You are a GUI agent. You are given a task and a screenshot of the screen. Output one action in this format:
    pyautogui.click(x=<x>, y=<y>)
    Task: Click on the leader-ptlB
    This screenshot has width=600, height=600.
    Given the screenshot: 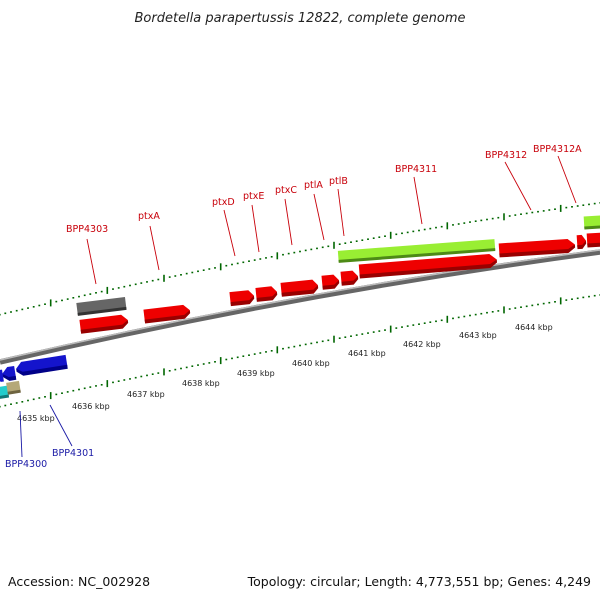 What is the action you would take?
    pyautogui.click(x=341, y=212)
    